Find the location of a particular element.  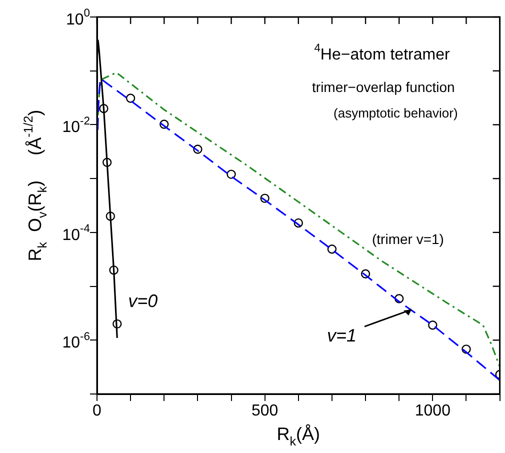

x-tick-label: 1000 is located at coordinates (432, 411).